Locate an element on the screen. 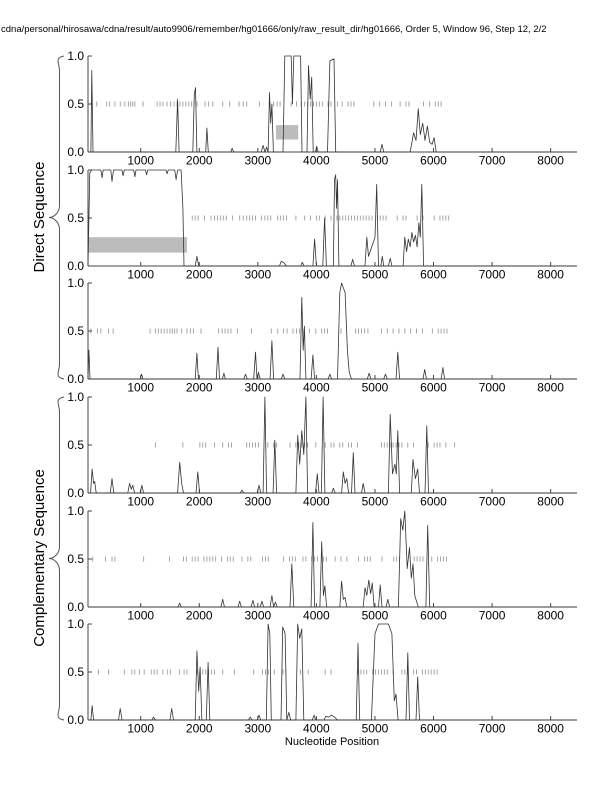 This screenshot has width=612, height=792. complementary-sequence-label: Complementary Sequence is located at coordinates (39, 558).